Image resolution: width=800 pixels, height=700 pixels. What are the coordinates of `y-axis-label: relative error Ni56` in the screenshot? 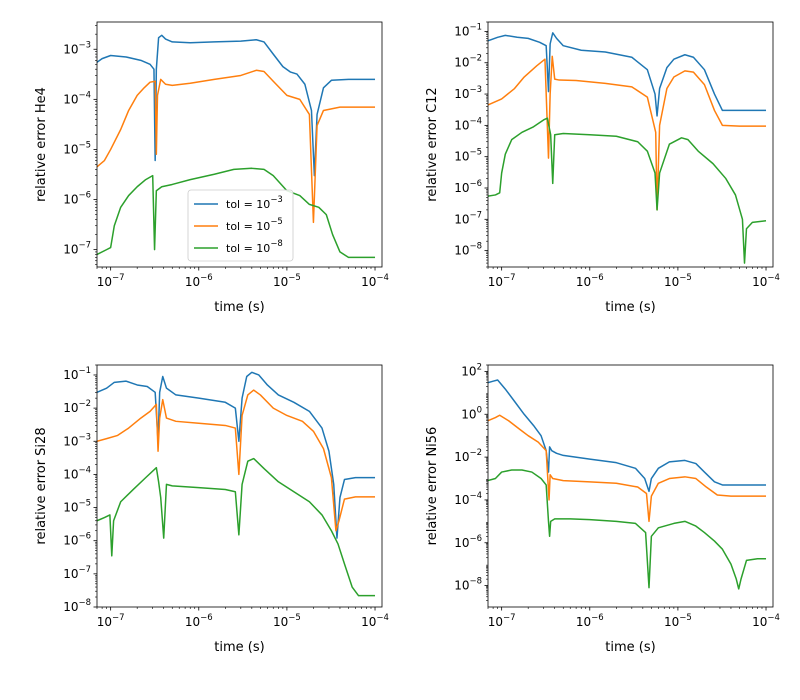 It's located at (432, 486).